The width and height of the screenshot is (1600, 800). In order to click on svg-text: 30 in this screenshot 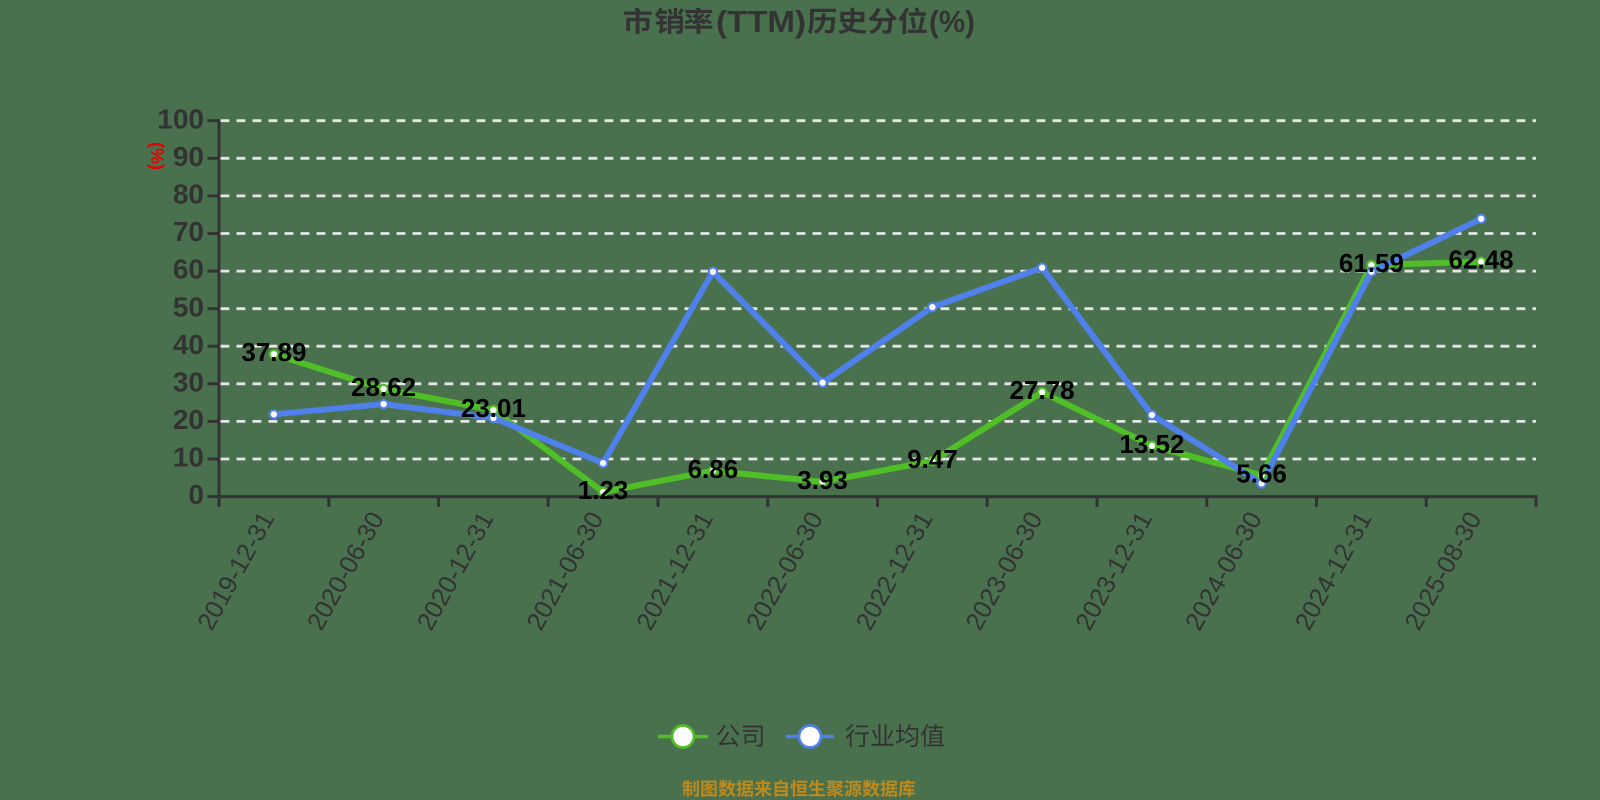, I will do `click(188, 381)`.